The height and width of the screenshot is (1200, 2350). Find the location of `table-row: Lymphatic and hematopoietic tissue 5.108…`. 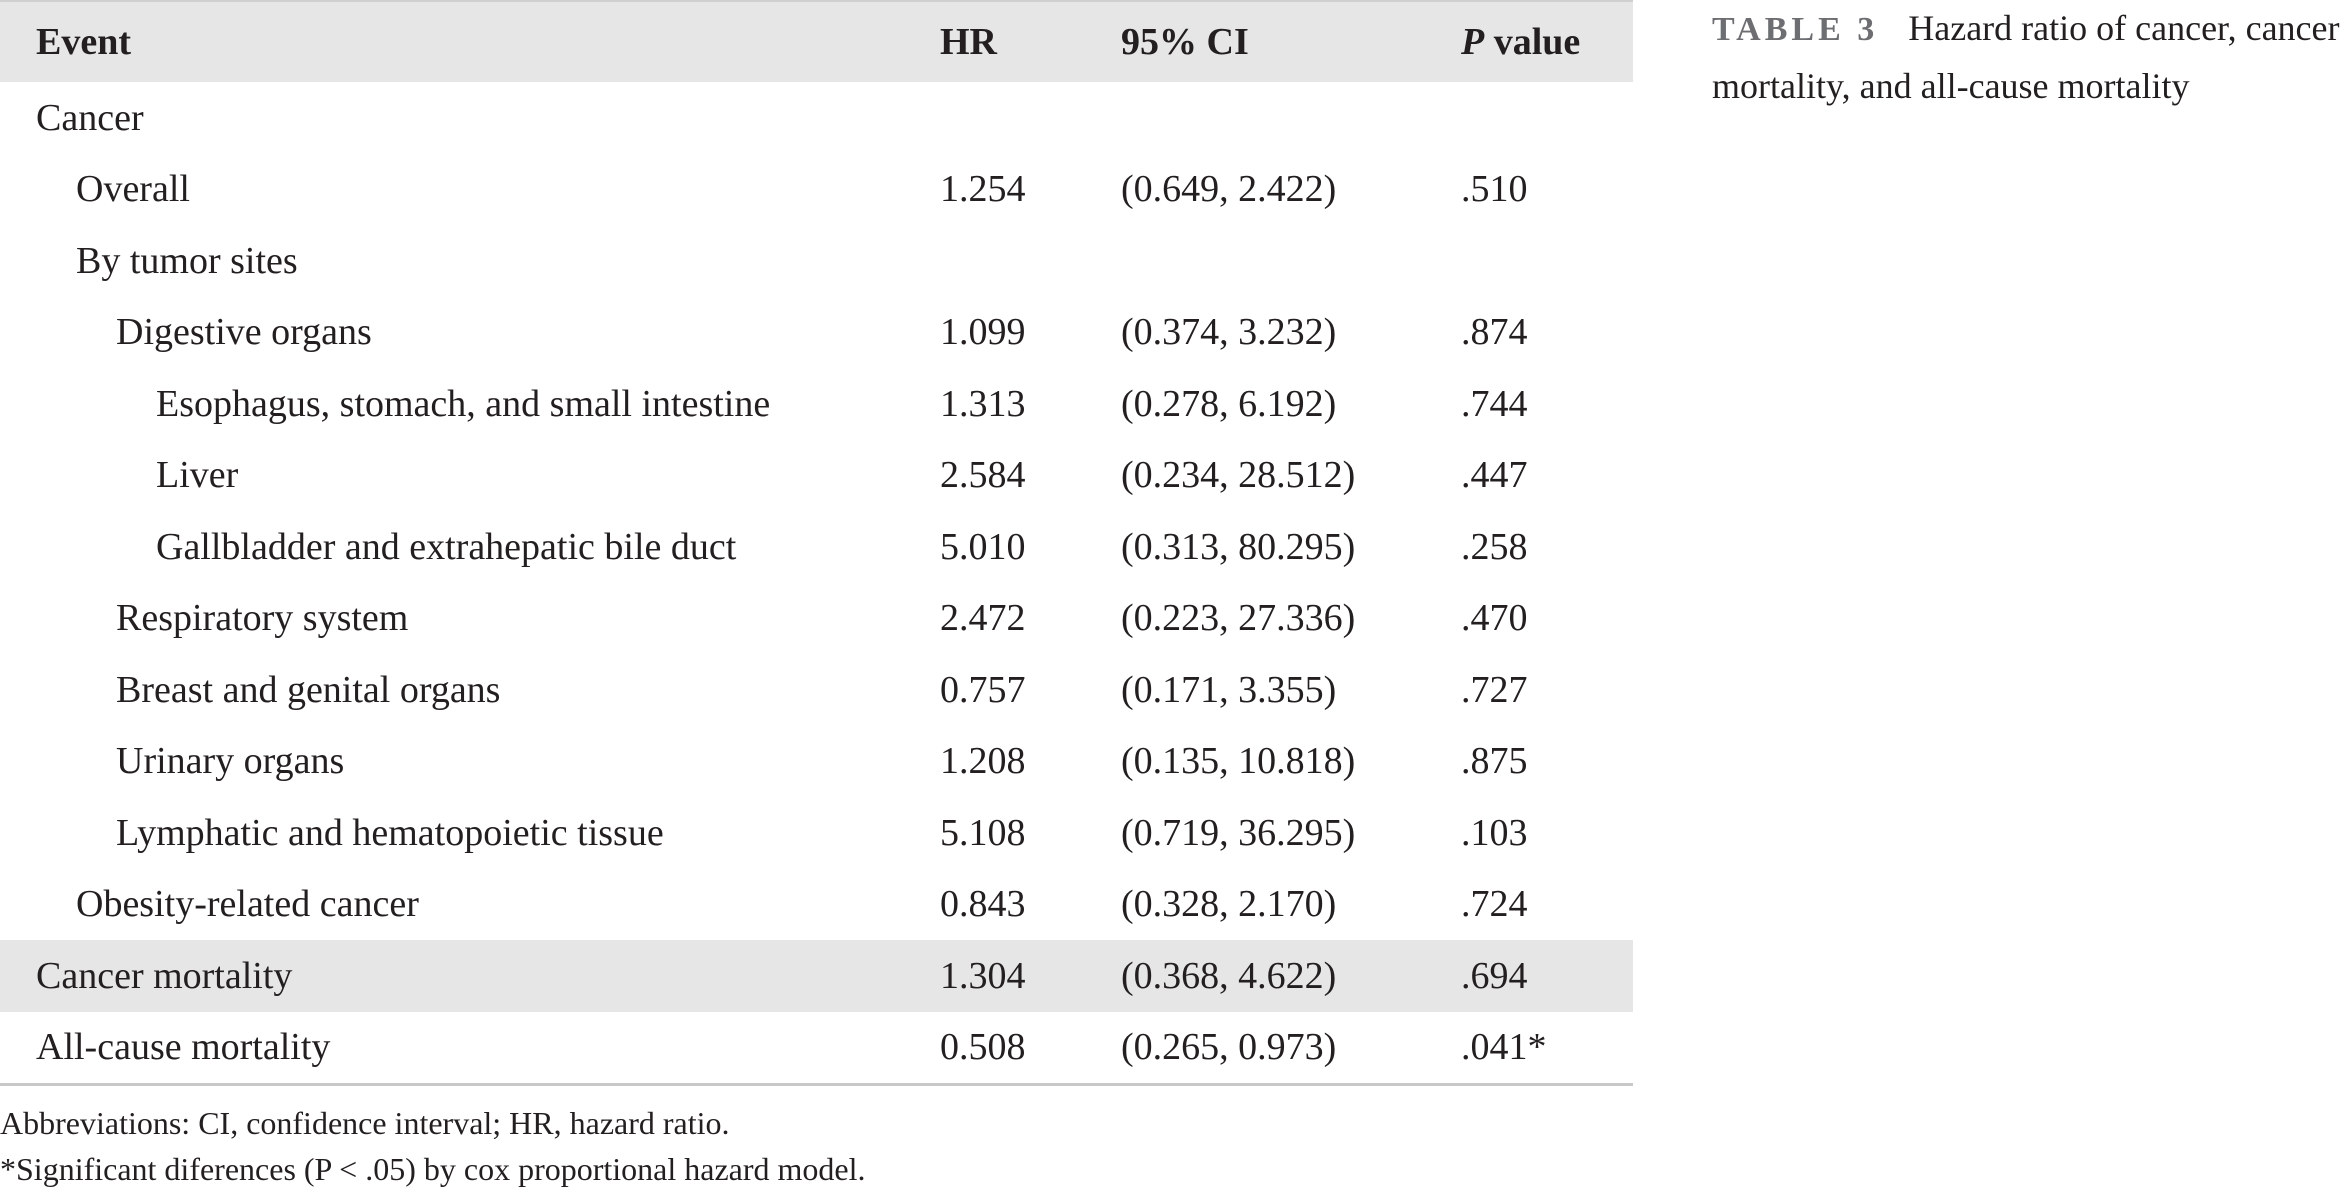

table-row: Lymphatic and hematopoietic tissue 5.108… is located at coordinates (816, 833).